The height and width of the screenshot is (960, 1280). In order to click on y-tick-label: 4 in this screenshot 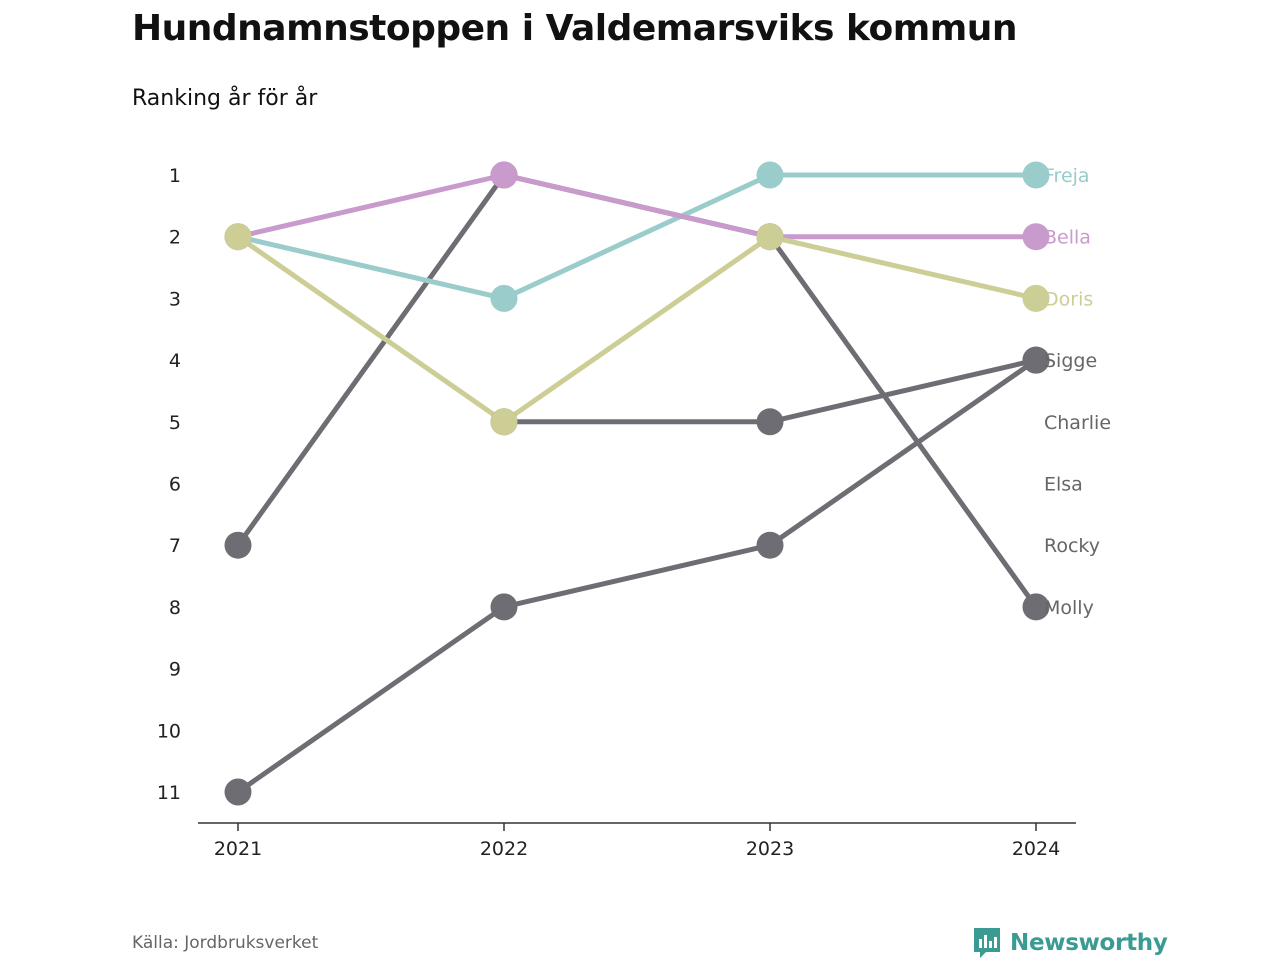, I will do `click(175, 361)`.